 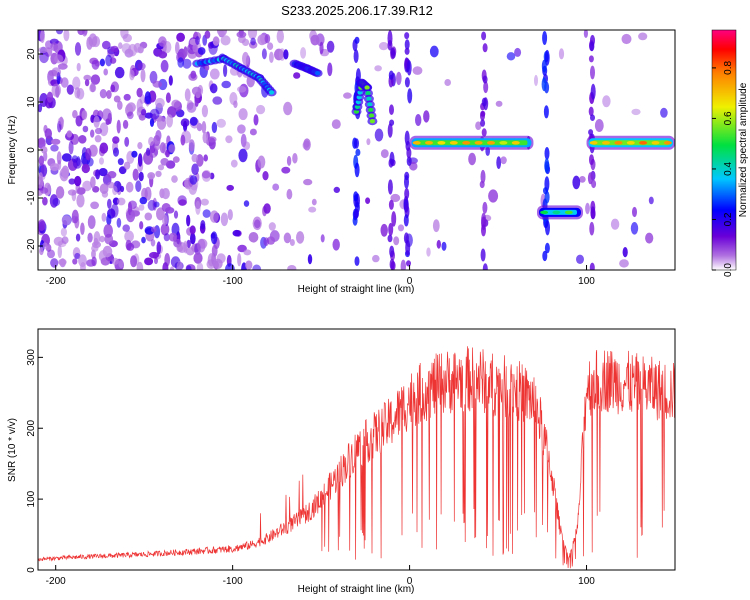 I want to click on colorbar-label: Normalized spectral amplitude, so click(x=743, y=149).